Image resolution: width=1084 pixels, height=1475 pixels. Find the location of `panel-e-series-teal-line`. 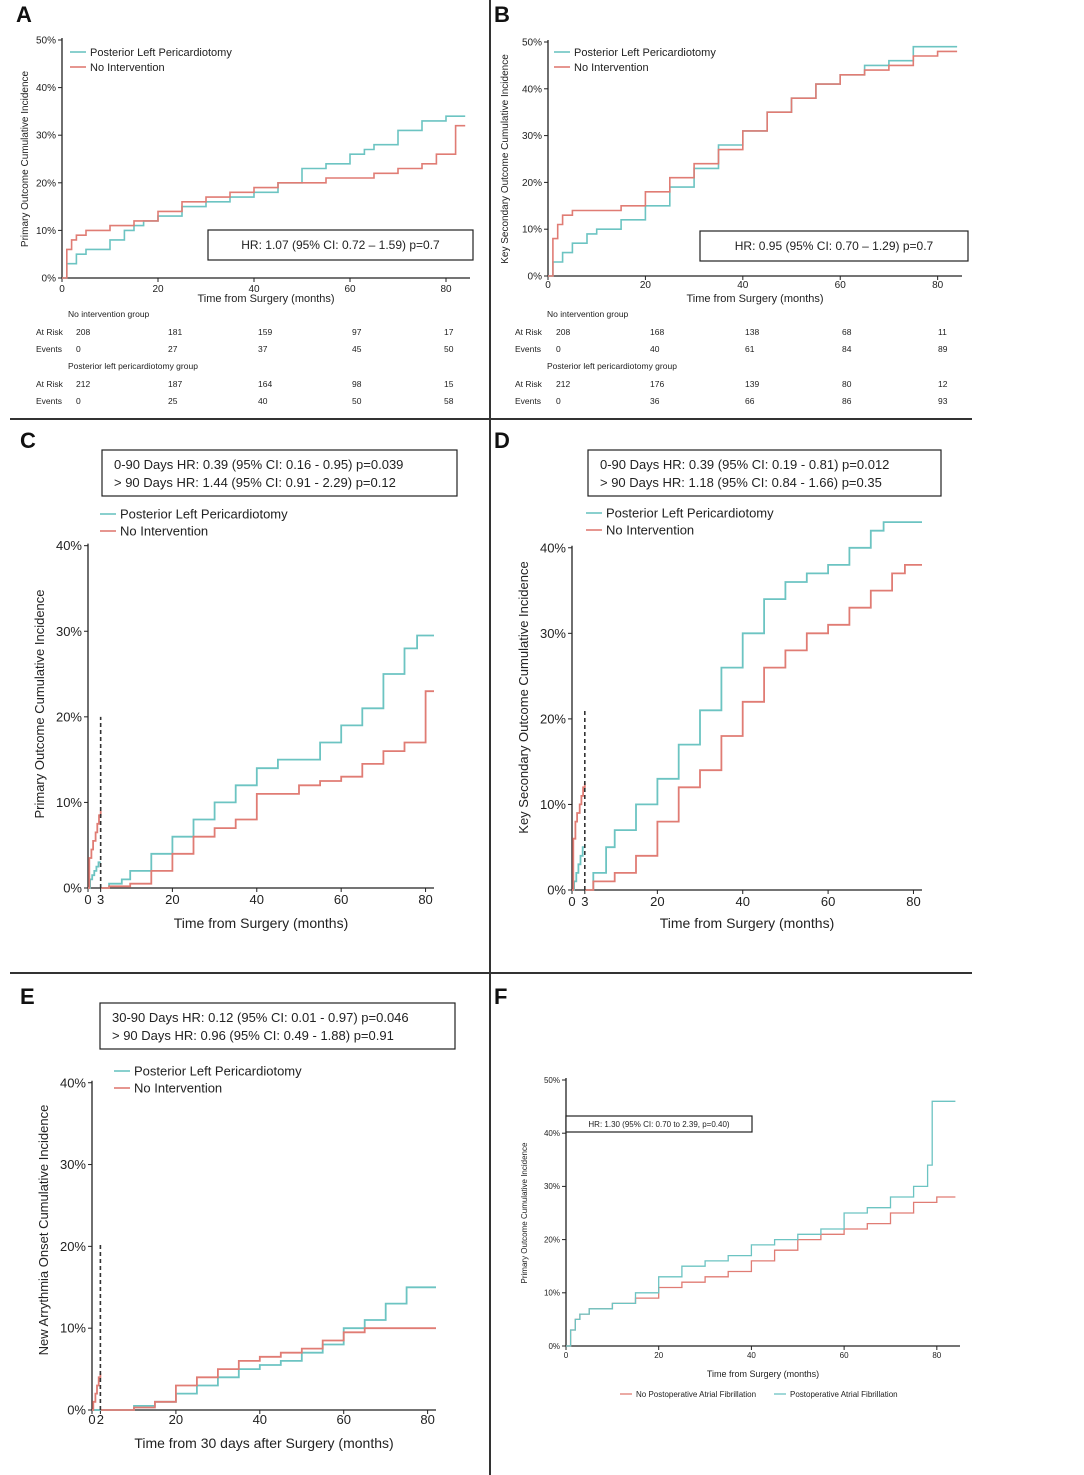

panel-e-series-teal-line is located at coordinates (264, 1348).